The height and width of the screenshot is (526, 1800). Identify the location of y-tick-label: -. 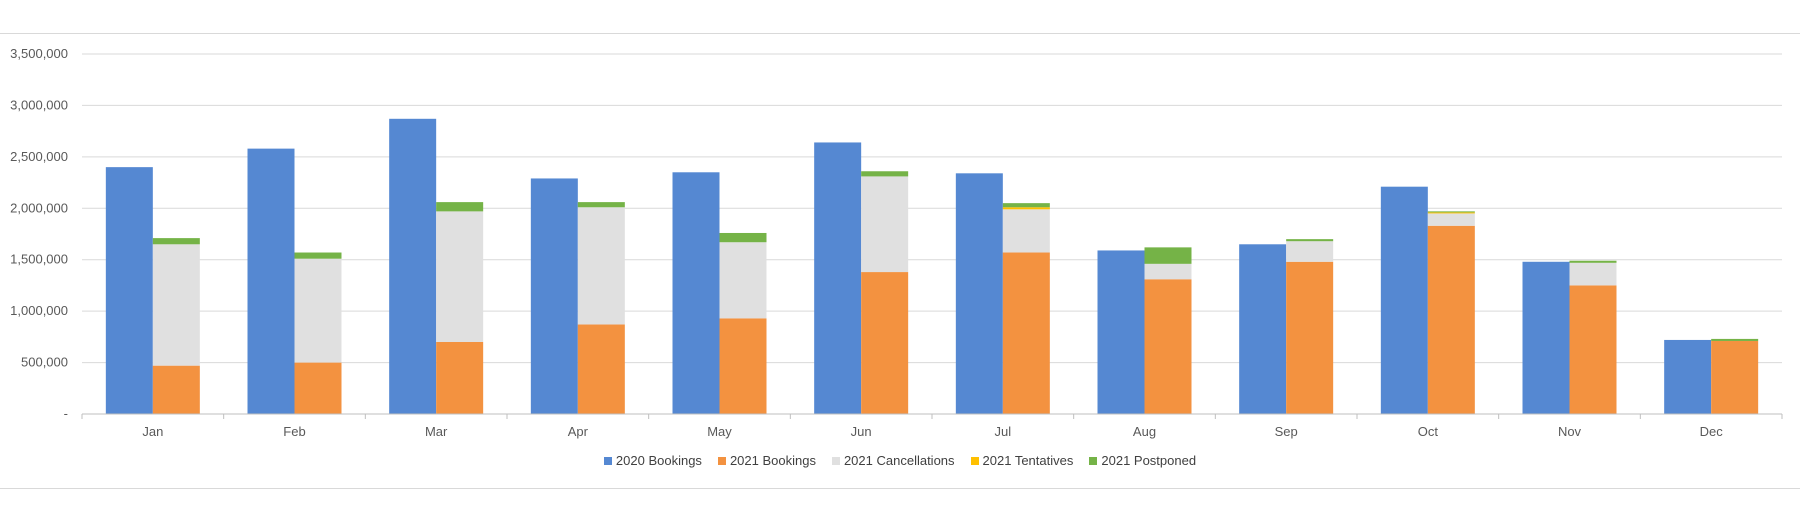
(66, 413).